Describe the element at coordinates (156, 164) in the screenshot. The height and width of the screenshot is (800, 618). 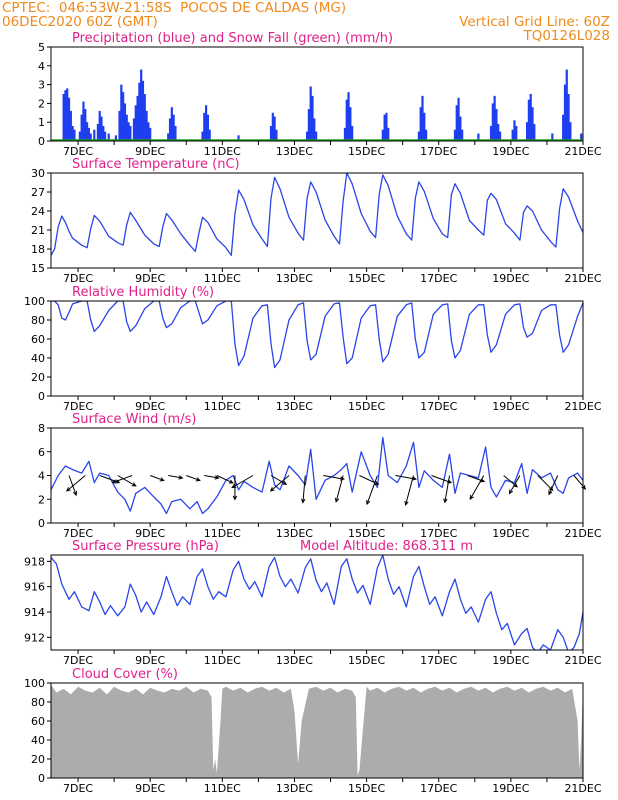
I see `temperature-title: Surface Temperature (nC)` at that location.